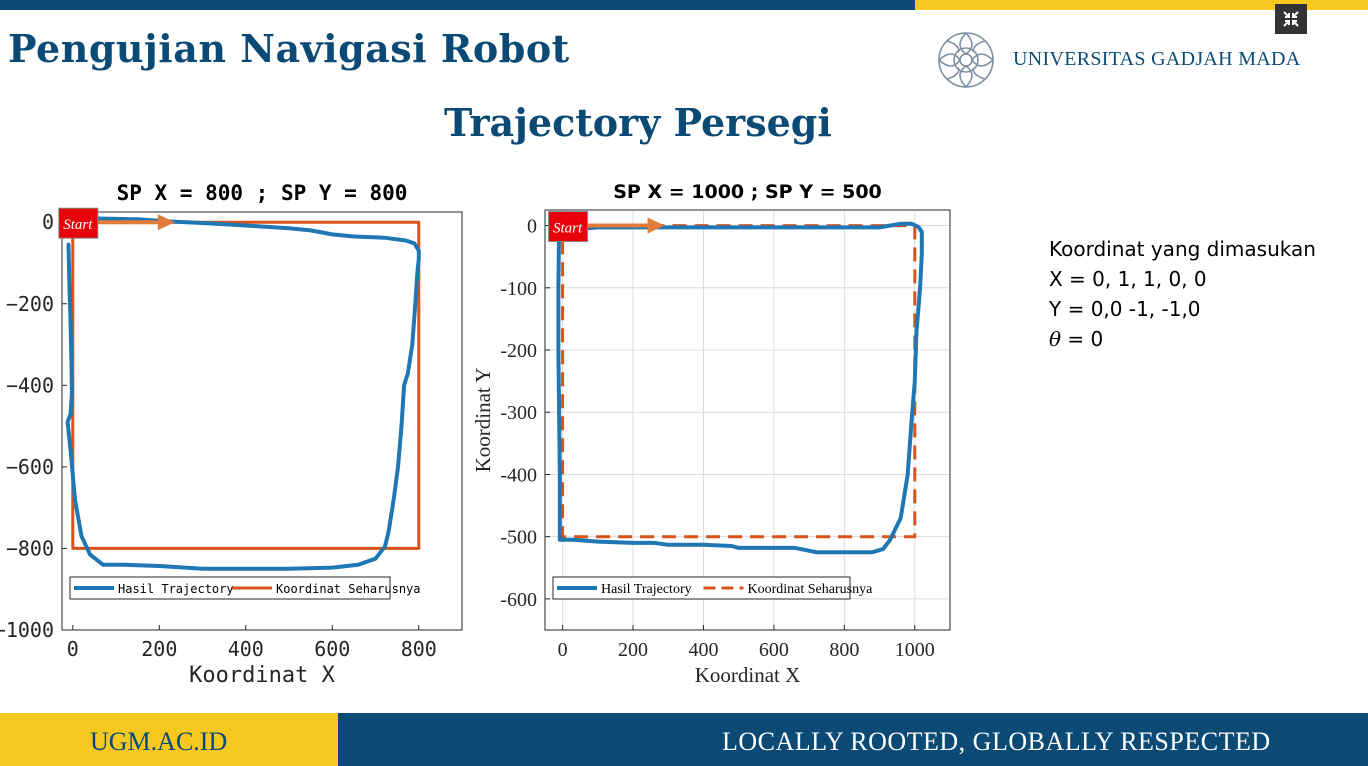  What do you see at coordinates (483, 420) in the screenshot?
I see `y-axis-label: Koordinat Y` at bounding box center [483, 420].